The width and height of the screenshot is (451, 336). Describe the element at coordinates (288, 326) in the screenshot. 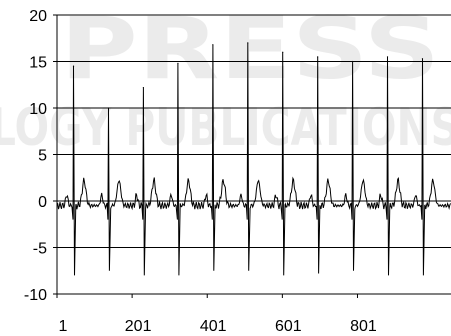

I see `x-tick-label: 601` at that location.